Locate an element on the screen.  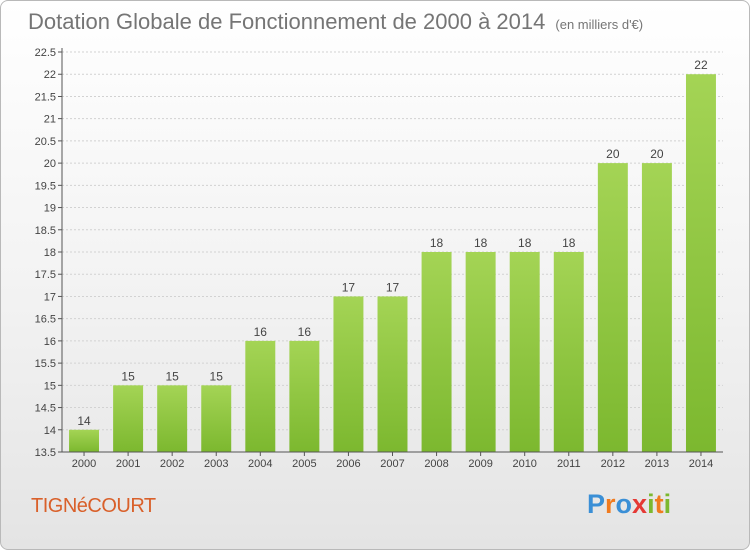
x-tick-label: 2013 is located at coordinates (657, 464).